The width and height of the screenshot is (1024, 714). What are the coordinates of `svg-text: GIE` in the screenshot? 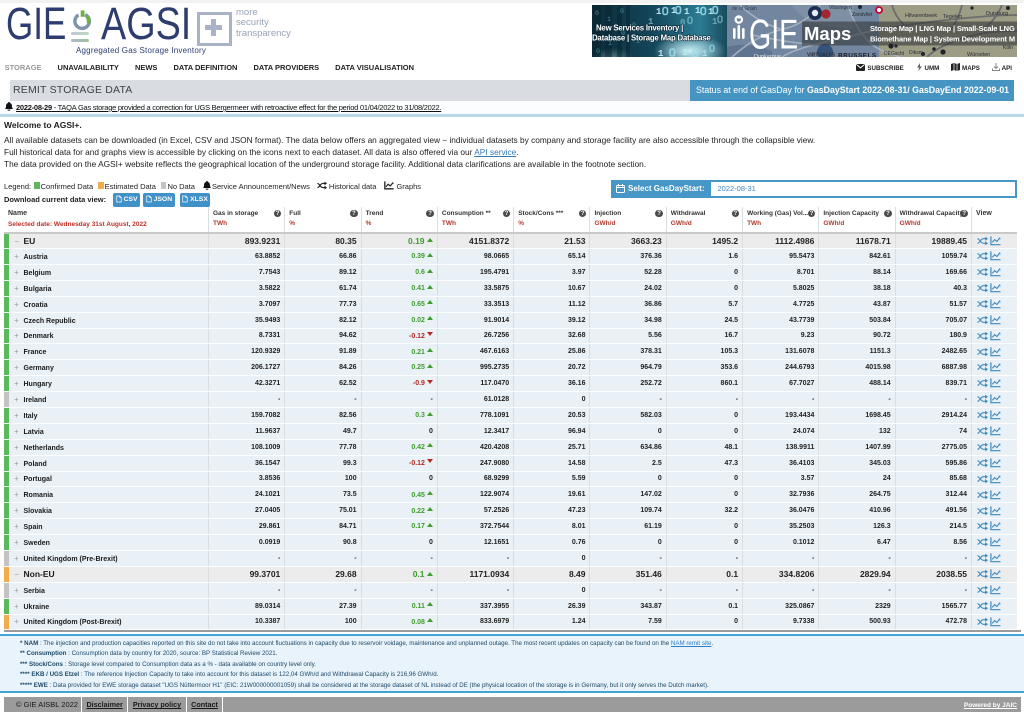 It's located at (773, 32).